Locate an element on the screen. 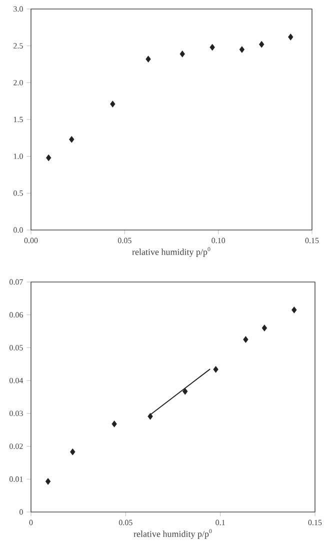 The image size is (326, 551). y-tick-label: 0 is located at coordinates (21, 512).